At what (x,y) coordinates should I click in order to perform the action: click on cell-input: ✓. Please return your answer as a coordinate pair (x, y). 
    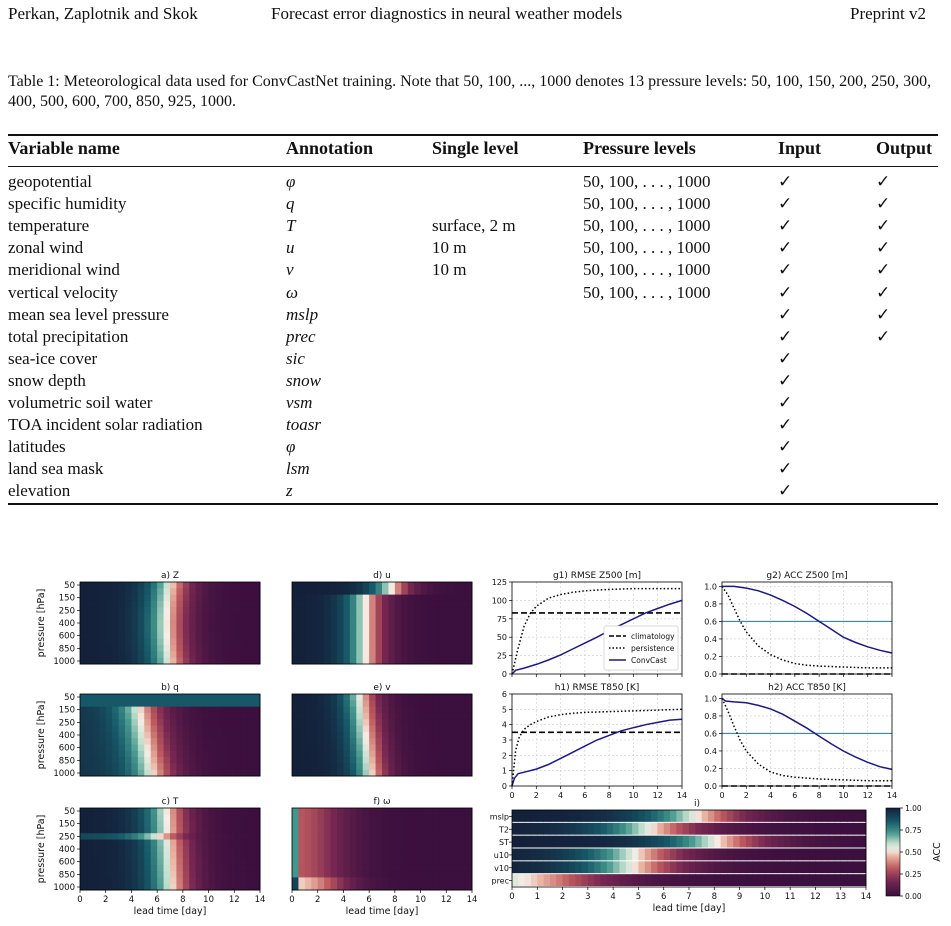
    Looking at the image, I should click on (785, 469).